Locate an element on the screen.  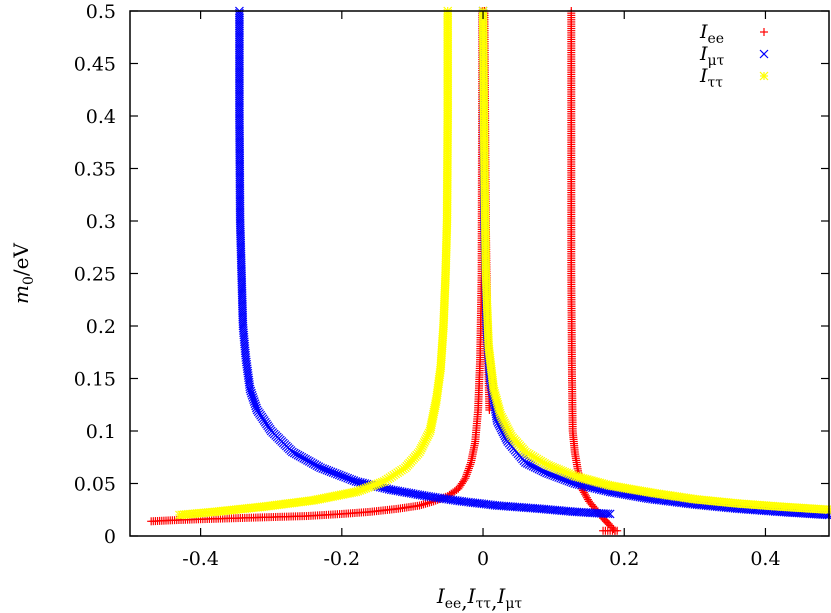
y-tick-label: 0.1 is located at coordinates (101, 432).